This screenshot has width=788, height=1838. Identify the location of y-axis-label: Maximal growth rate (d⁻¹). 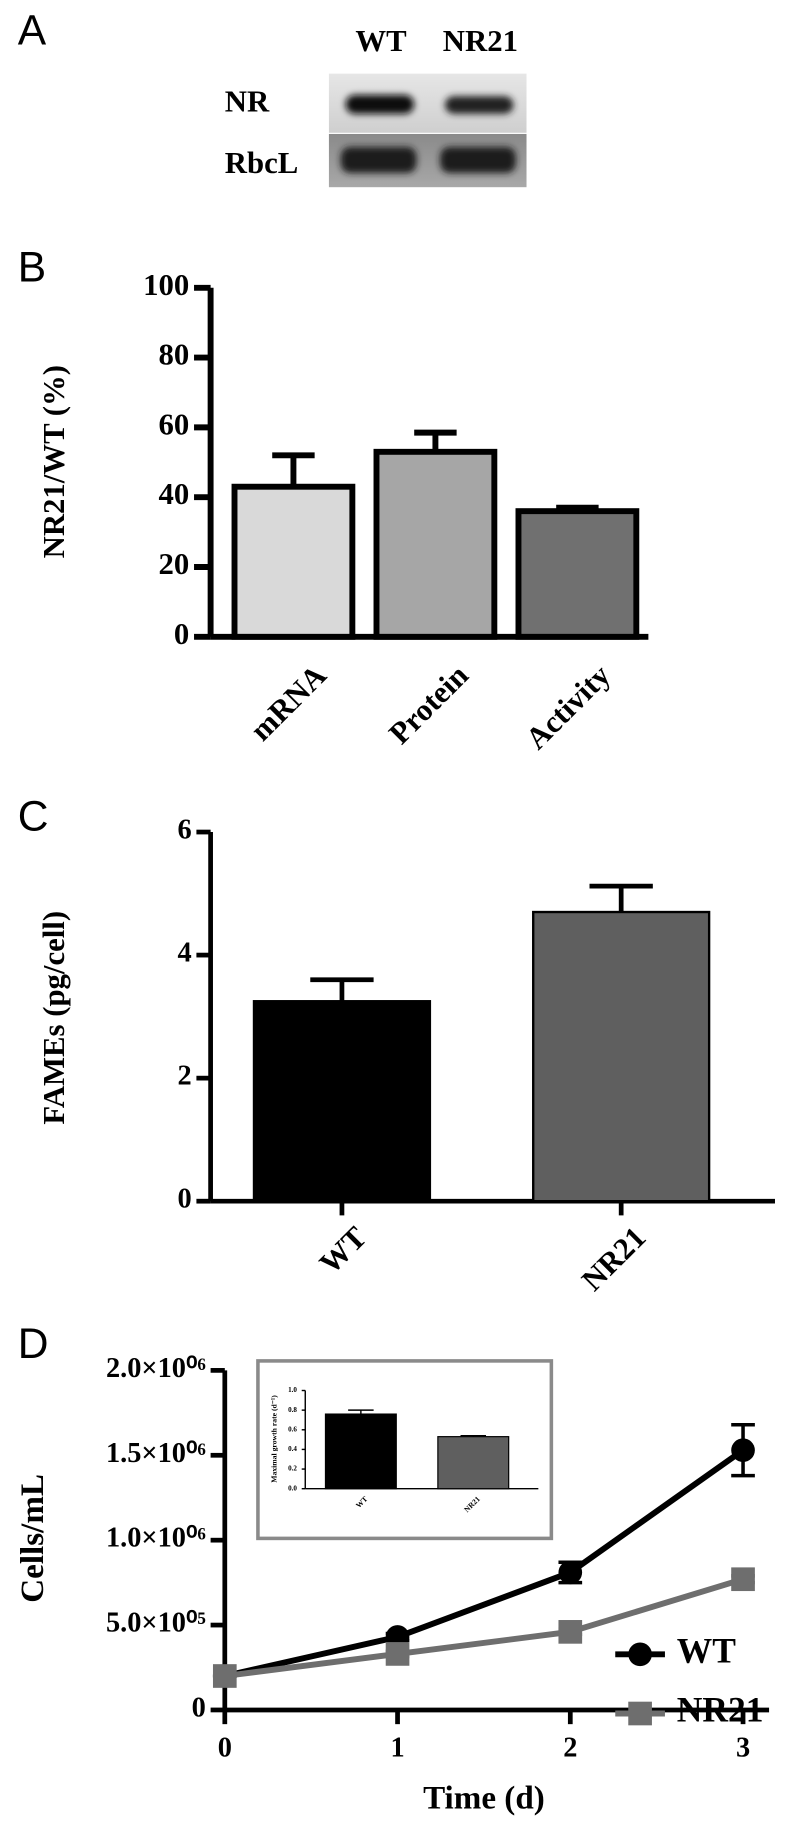
(273, 1439).